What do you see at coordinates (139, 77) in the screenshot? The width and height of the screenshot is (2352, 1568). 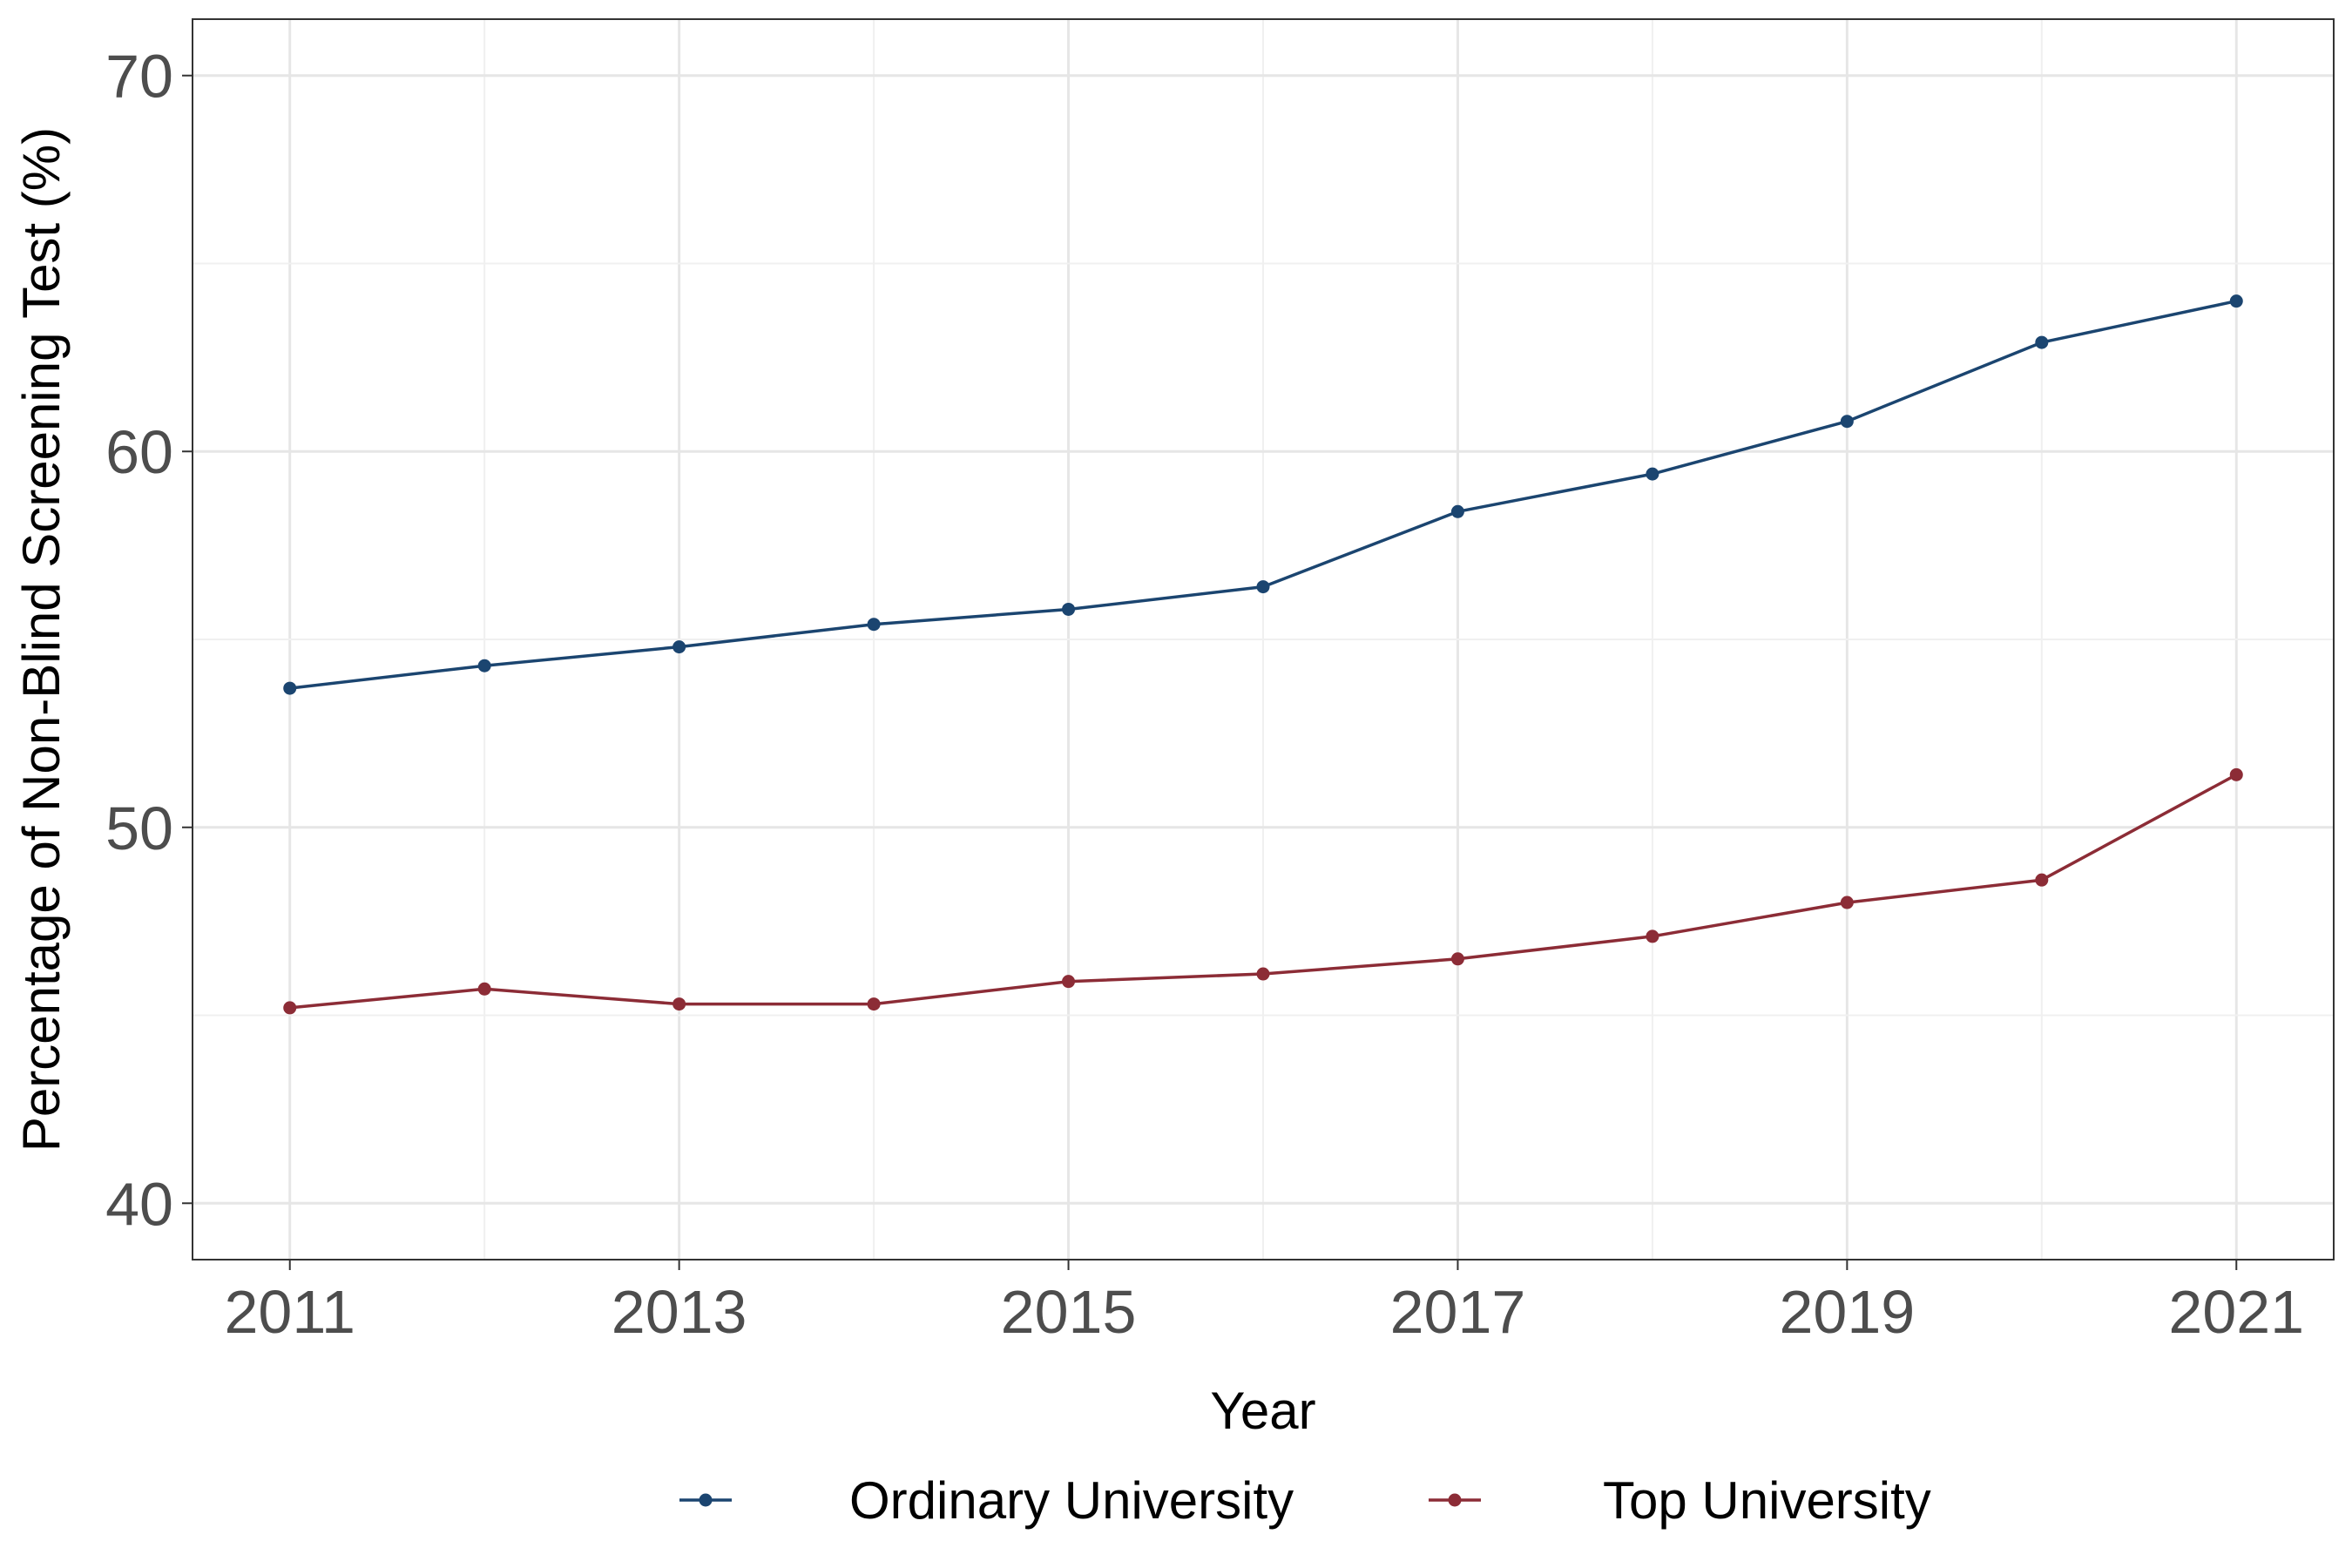 I see `y-tick-label: 70` at bounding box center [139, 77].